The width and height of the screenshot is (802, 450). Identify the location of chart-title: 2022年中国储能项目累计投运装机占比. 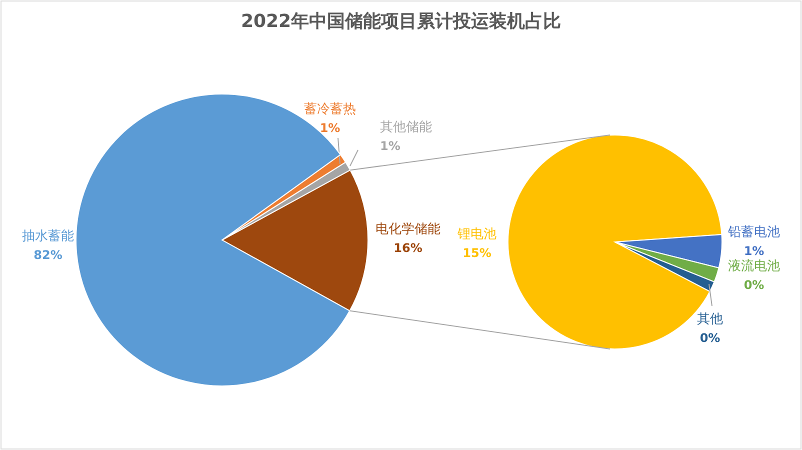
(401, 21).